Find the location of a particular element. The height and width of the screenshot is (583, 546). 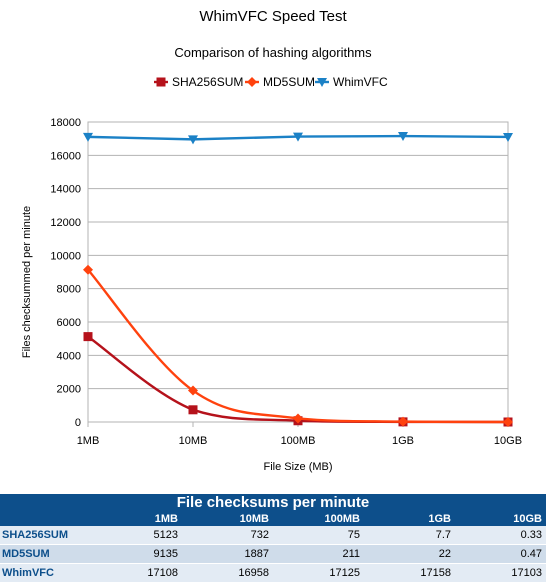

chart-title: WhimVFC Speed Test is located at coordinates (273, 16).